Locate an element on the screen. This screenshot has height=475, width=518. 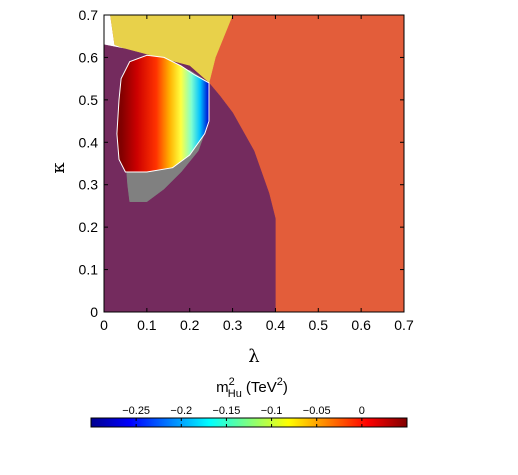
colorbar-title-units-superscript: 2 is located at coordinates (280, 382).